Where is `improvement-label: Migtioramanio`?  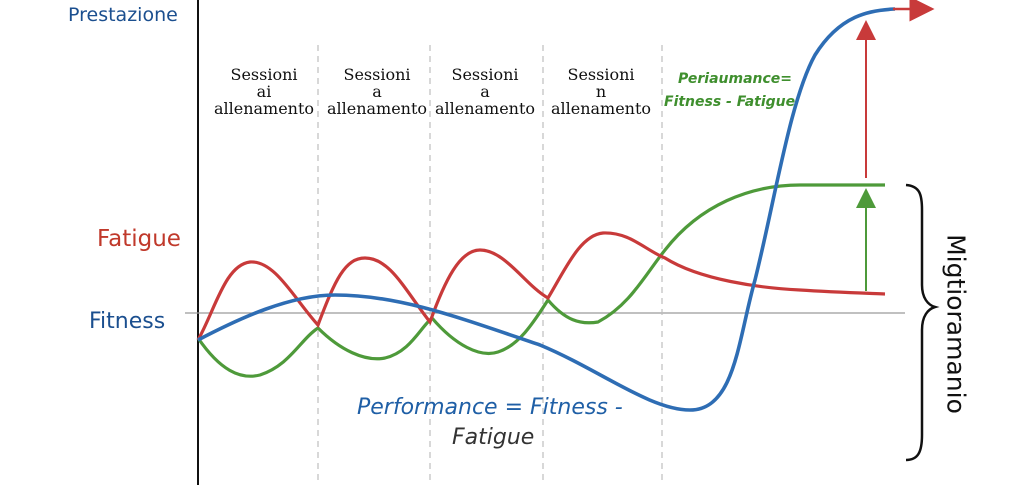 improvement-label: Migtioramanio is located at coordinates (956, 324).